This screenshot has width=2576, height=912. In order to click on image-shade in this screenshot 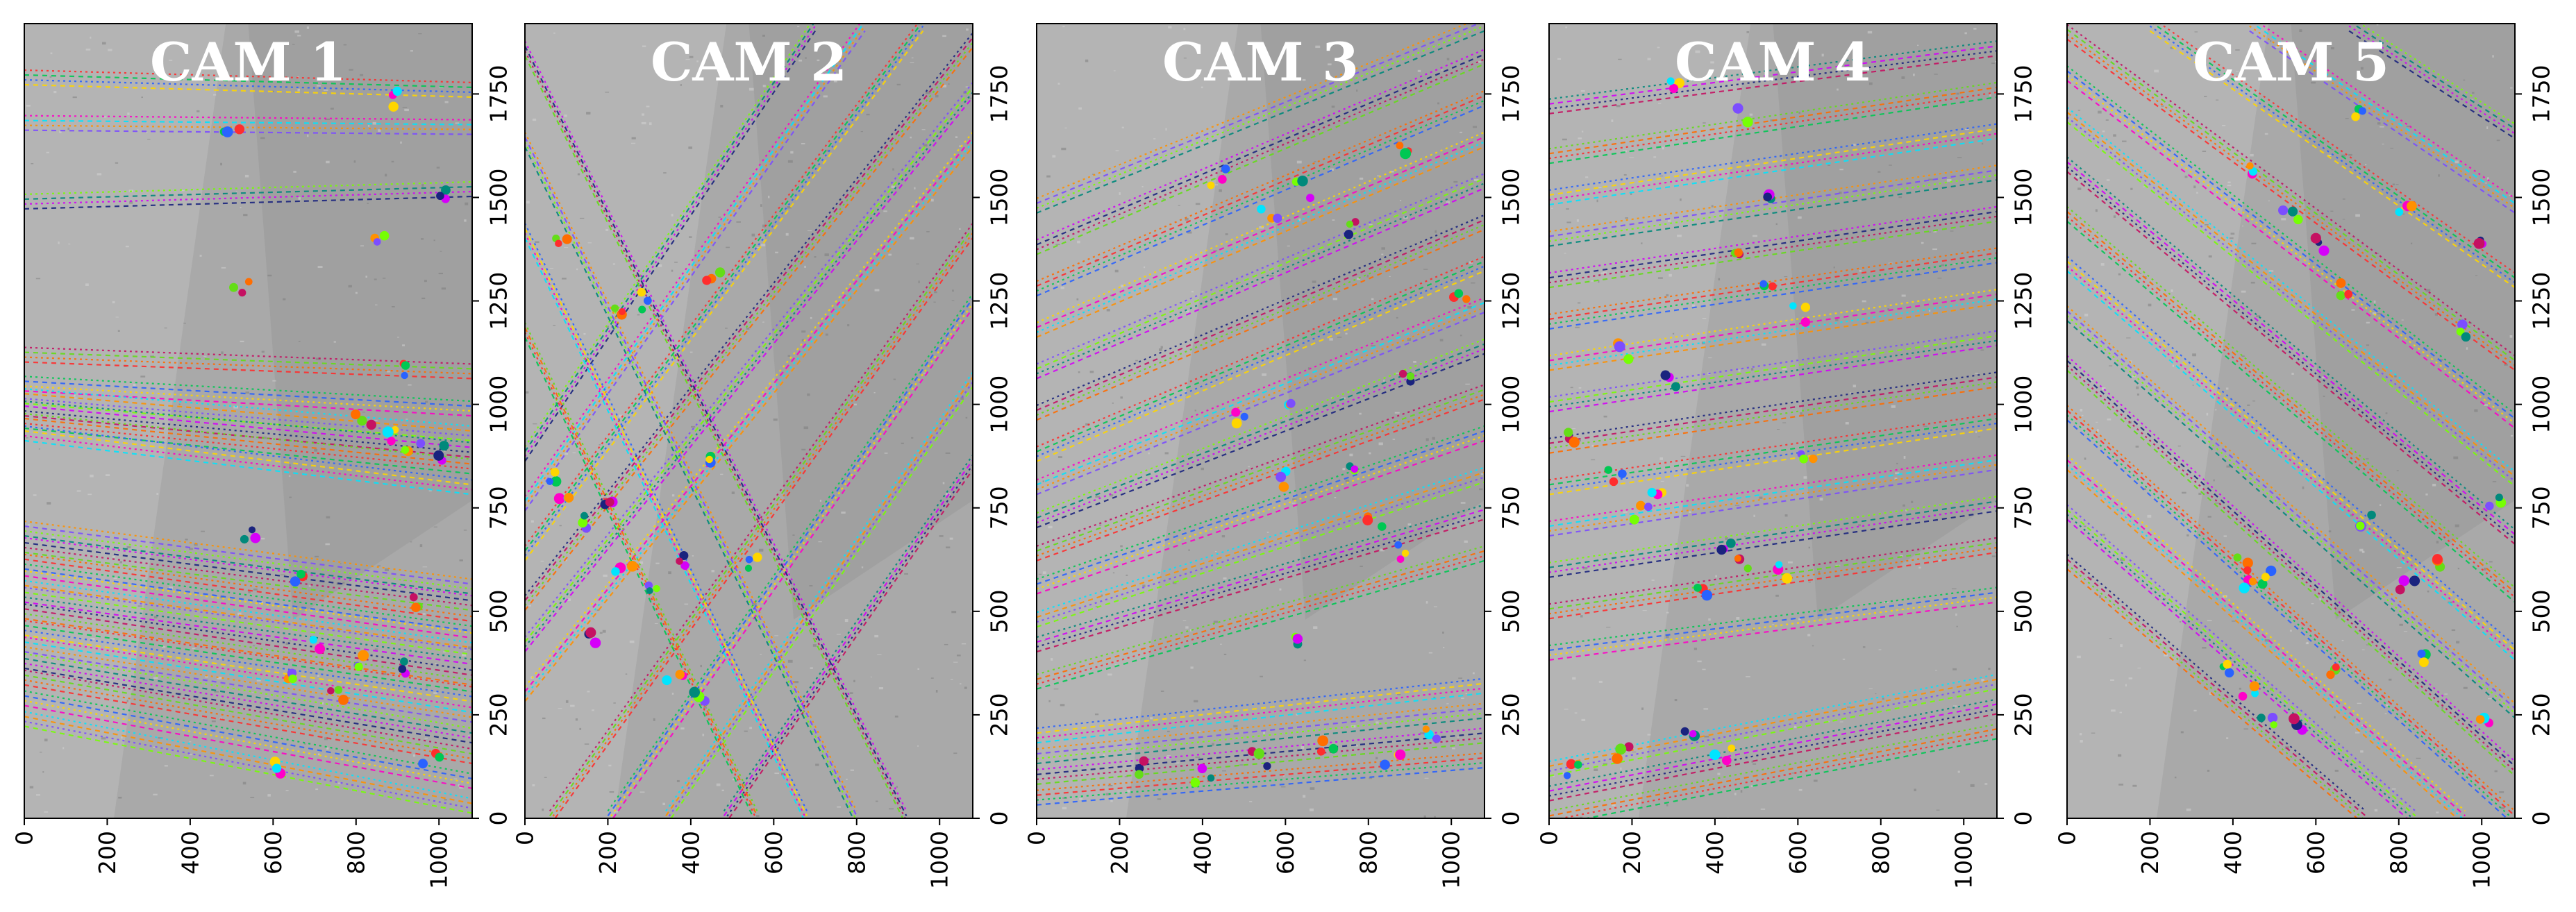, I will do `click(2403, 322)`.